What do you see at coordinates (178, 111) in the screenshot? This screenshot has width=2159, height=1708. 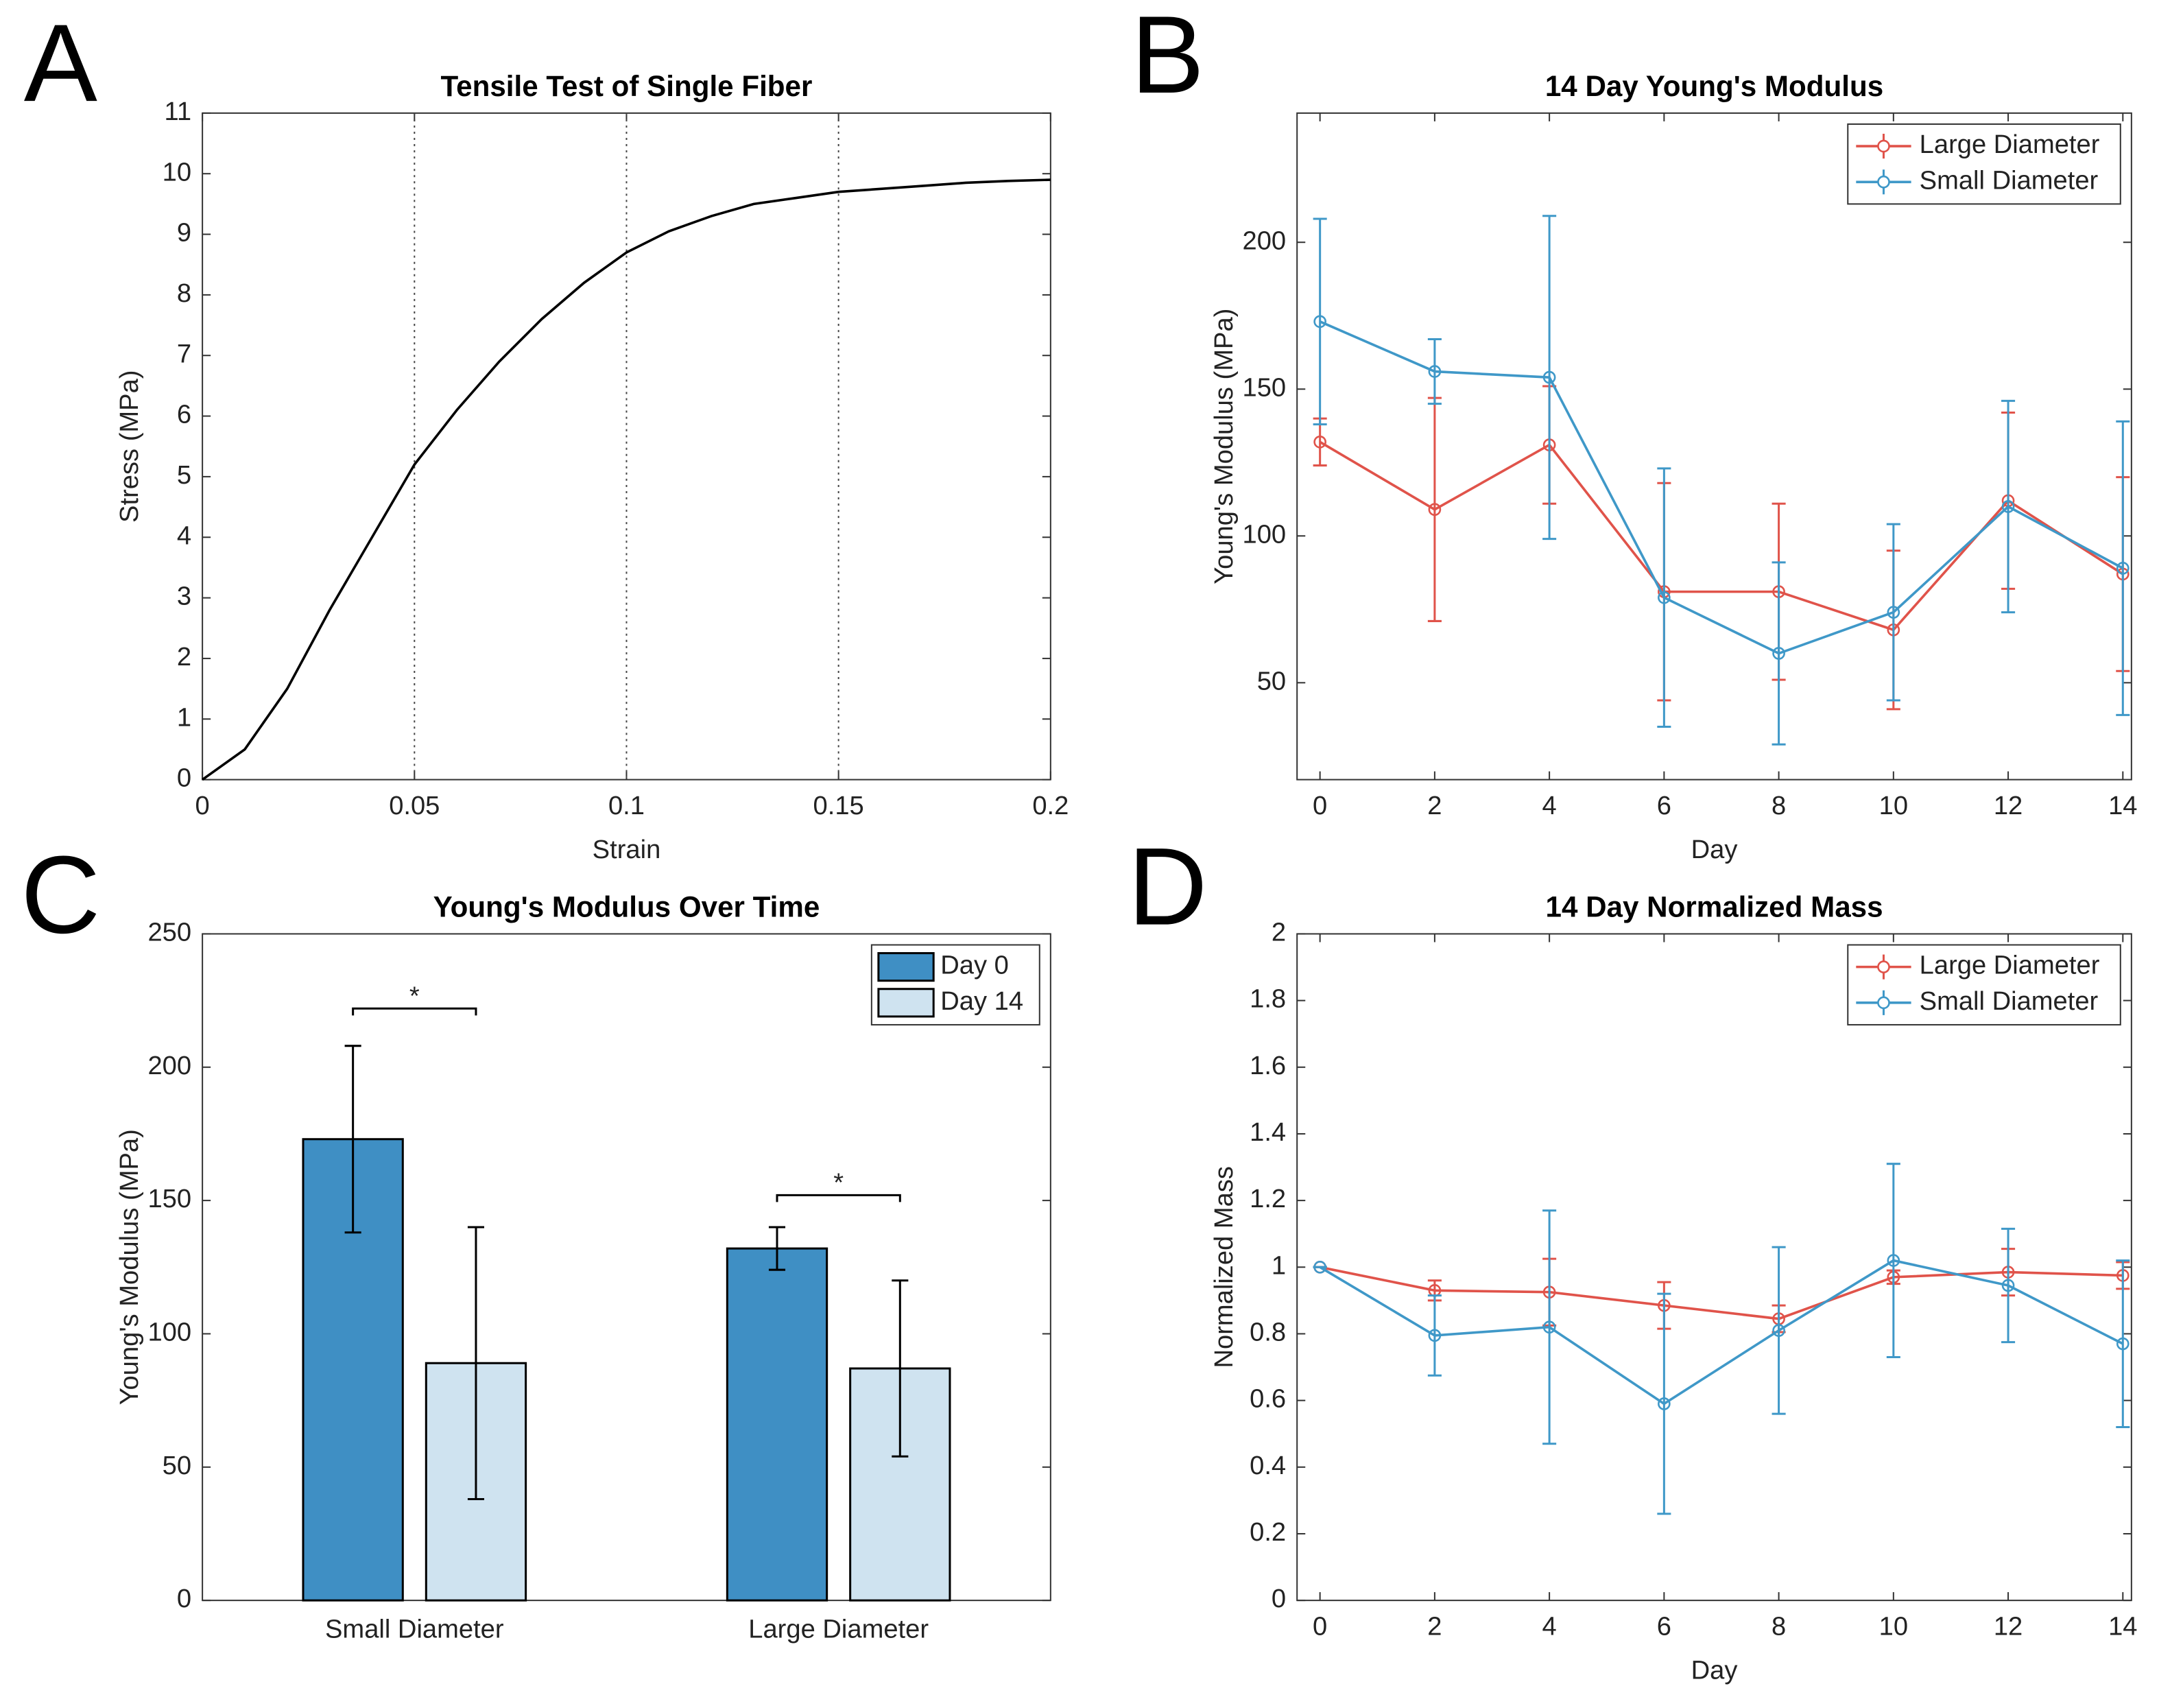 I see `y-tick-label: 11` at bounding box center [178, 111].